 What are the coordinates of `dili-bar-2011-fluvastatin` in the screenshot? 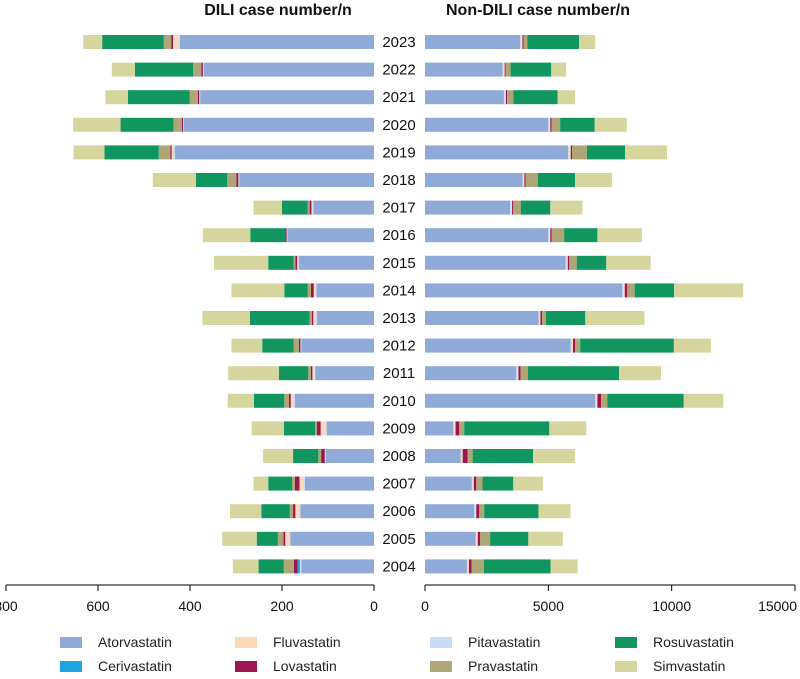 It's located at (313, 373).